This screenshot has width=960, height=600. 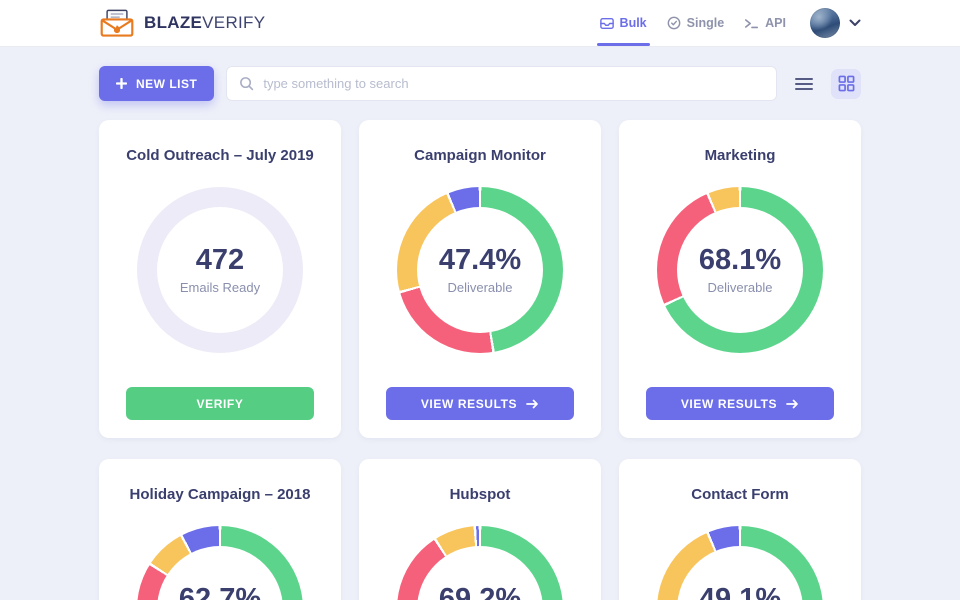 What do you see at coordinates (740, 494) in the screenshot?
I see `card-title: Contact Form` at bounding box center [740, 494].